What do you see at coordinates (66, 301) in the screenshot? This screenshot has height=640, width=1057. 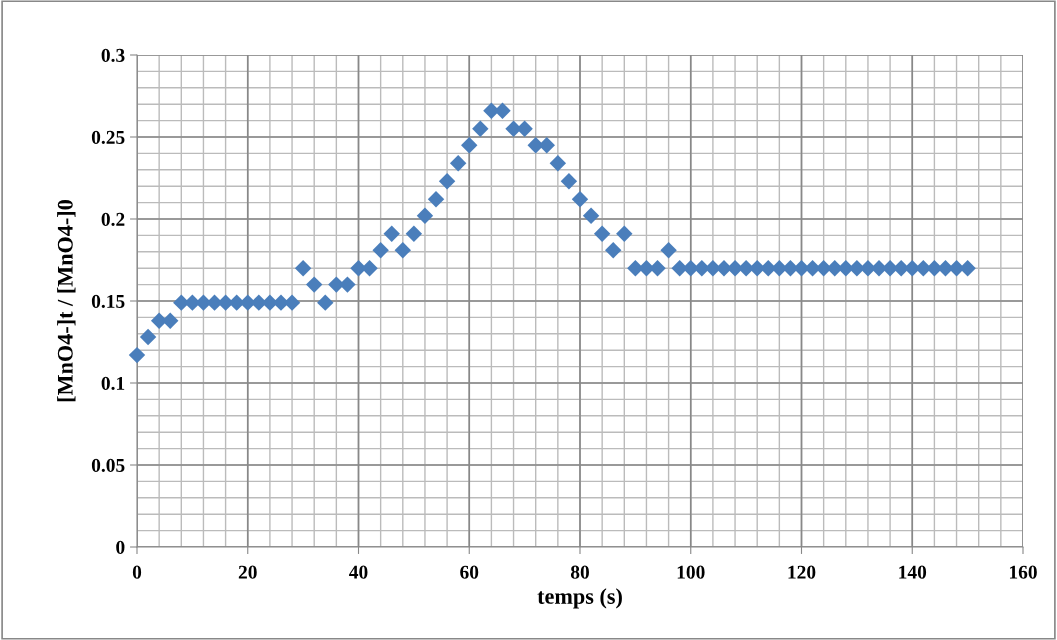 I see `y-axis-title: [MnO4-]t / [MnO4-]0` at bounding box center [66, 301].